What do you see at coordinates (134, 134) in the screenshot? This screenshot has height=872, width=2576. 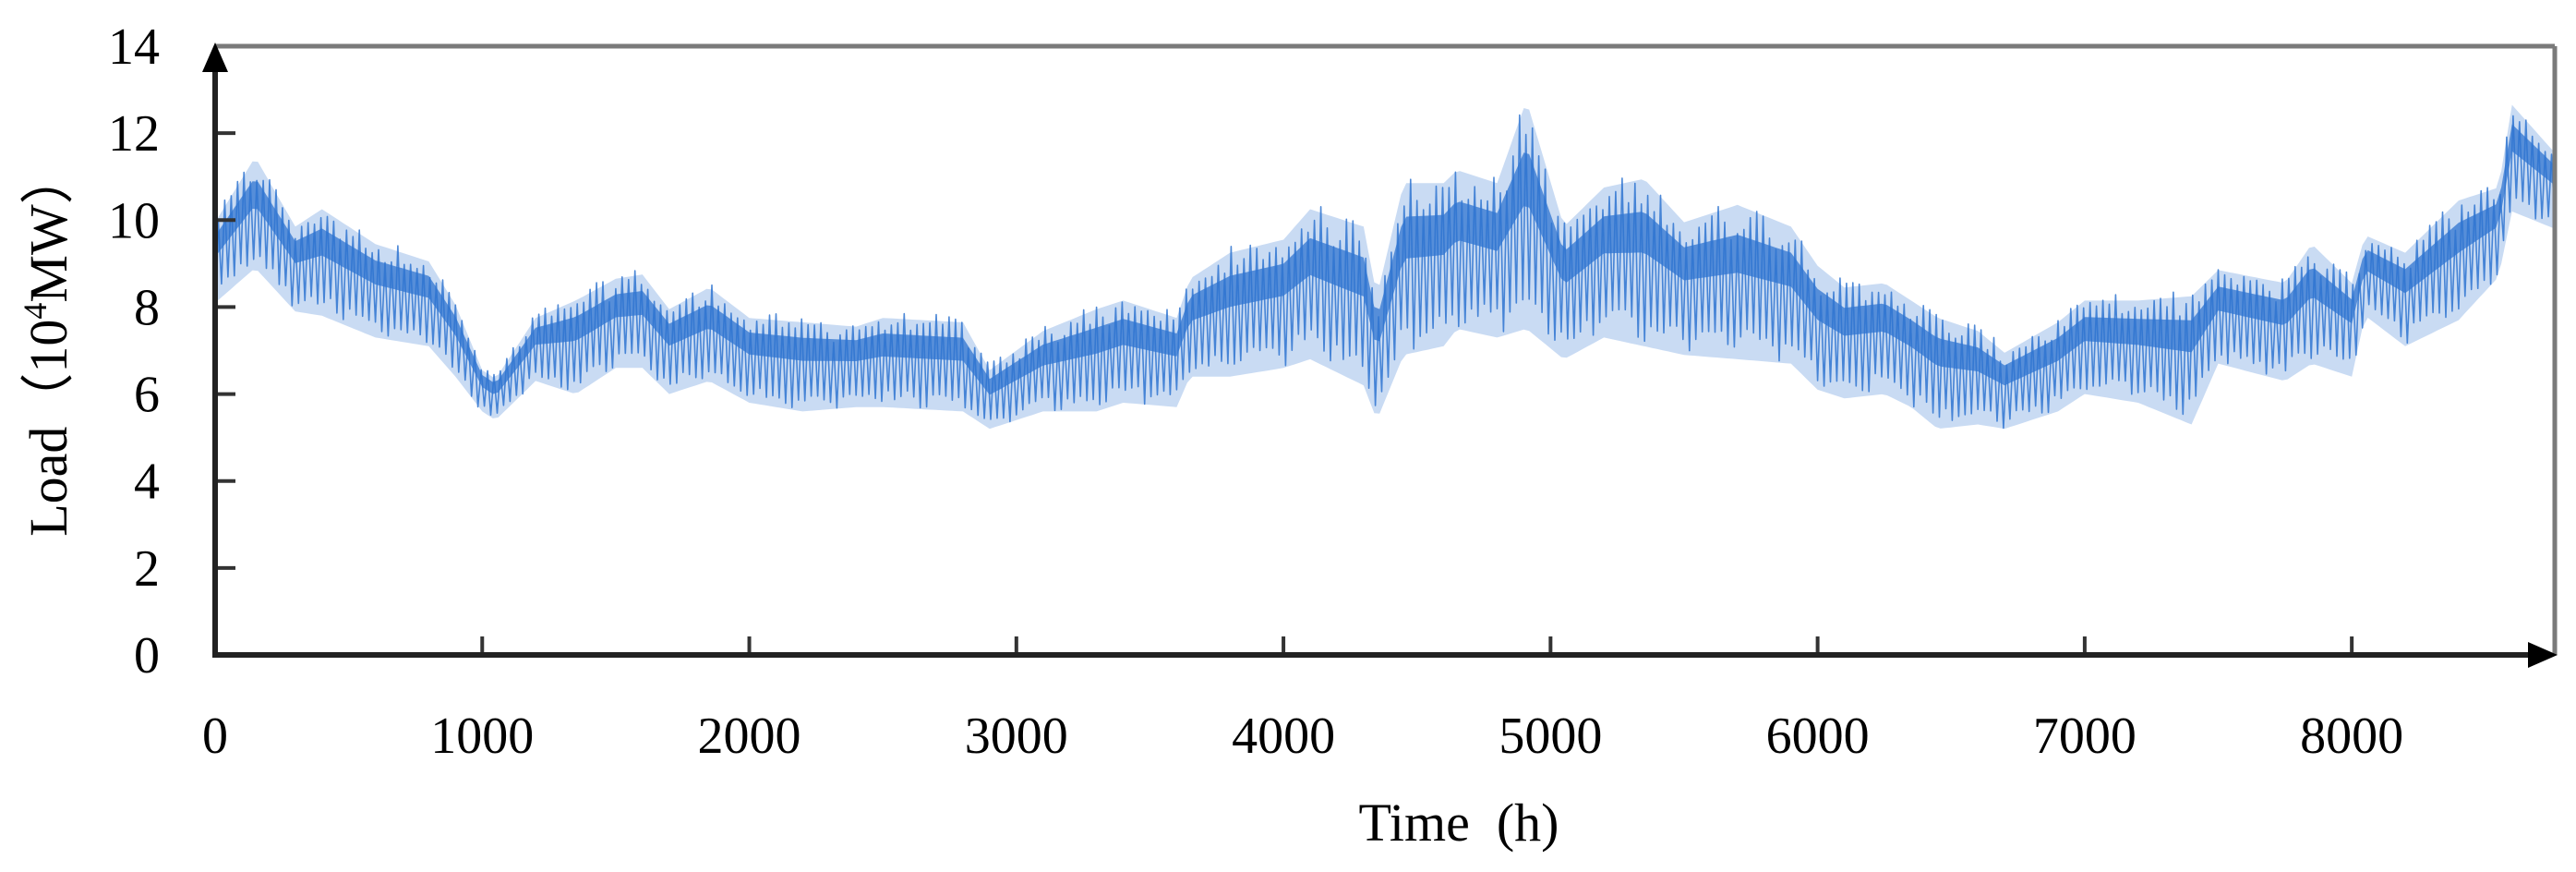 I see `y-tick-label: 12` at bounding box center [134, 134].